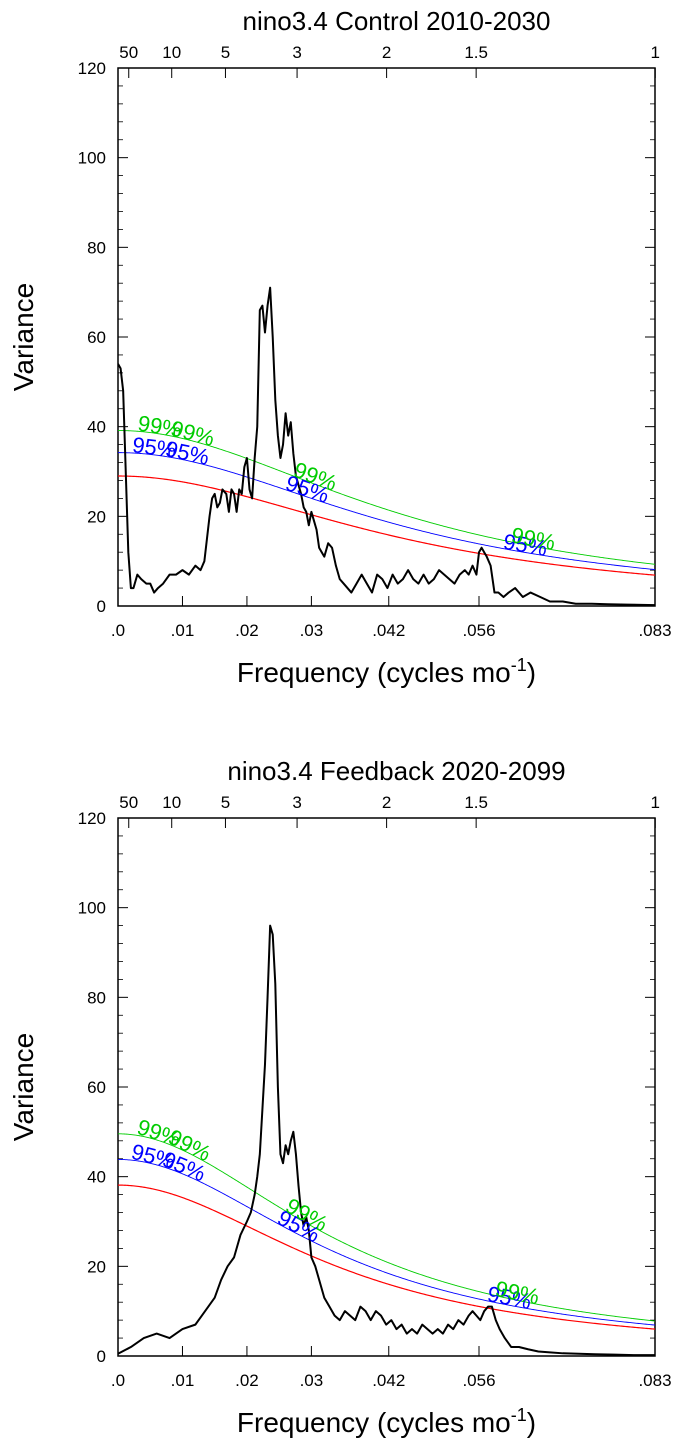 Image resolution: width=682 pixels, height=1448 pixels. What do you see at coordinates (154, 447) in the screenshot?
I see `ci95-label: 95%` at bounding box center [154, 447].